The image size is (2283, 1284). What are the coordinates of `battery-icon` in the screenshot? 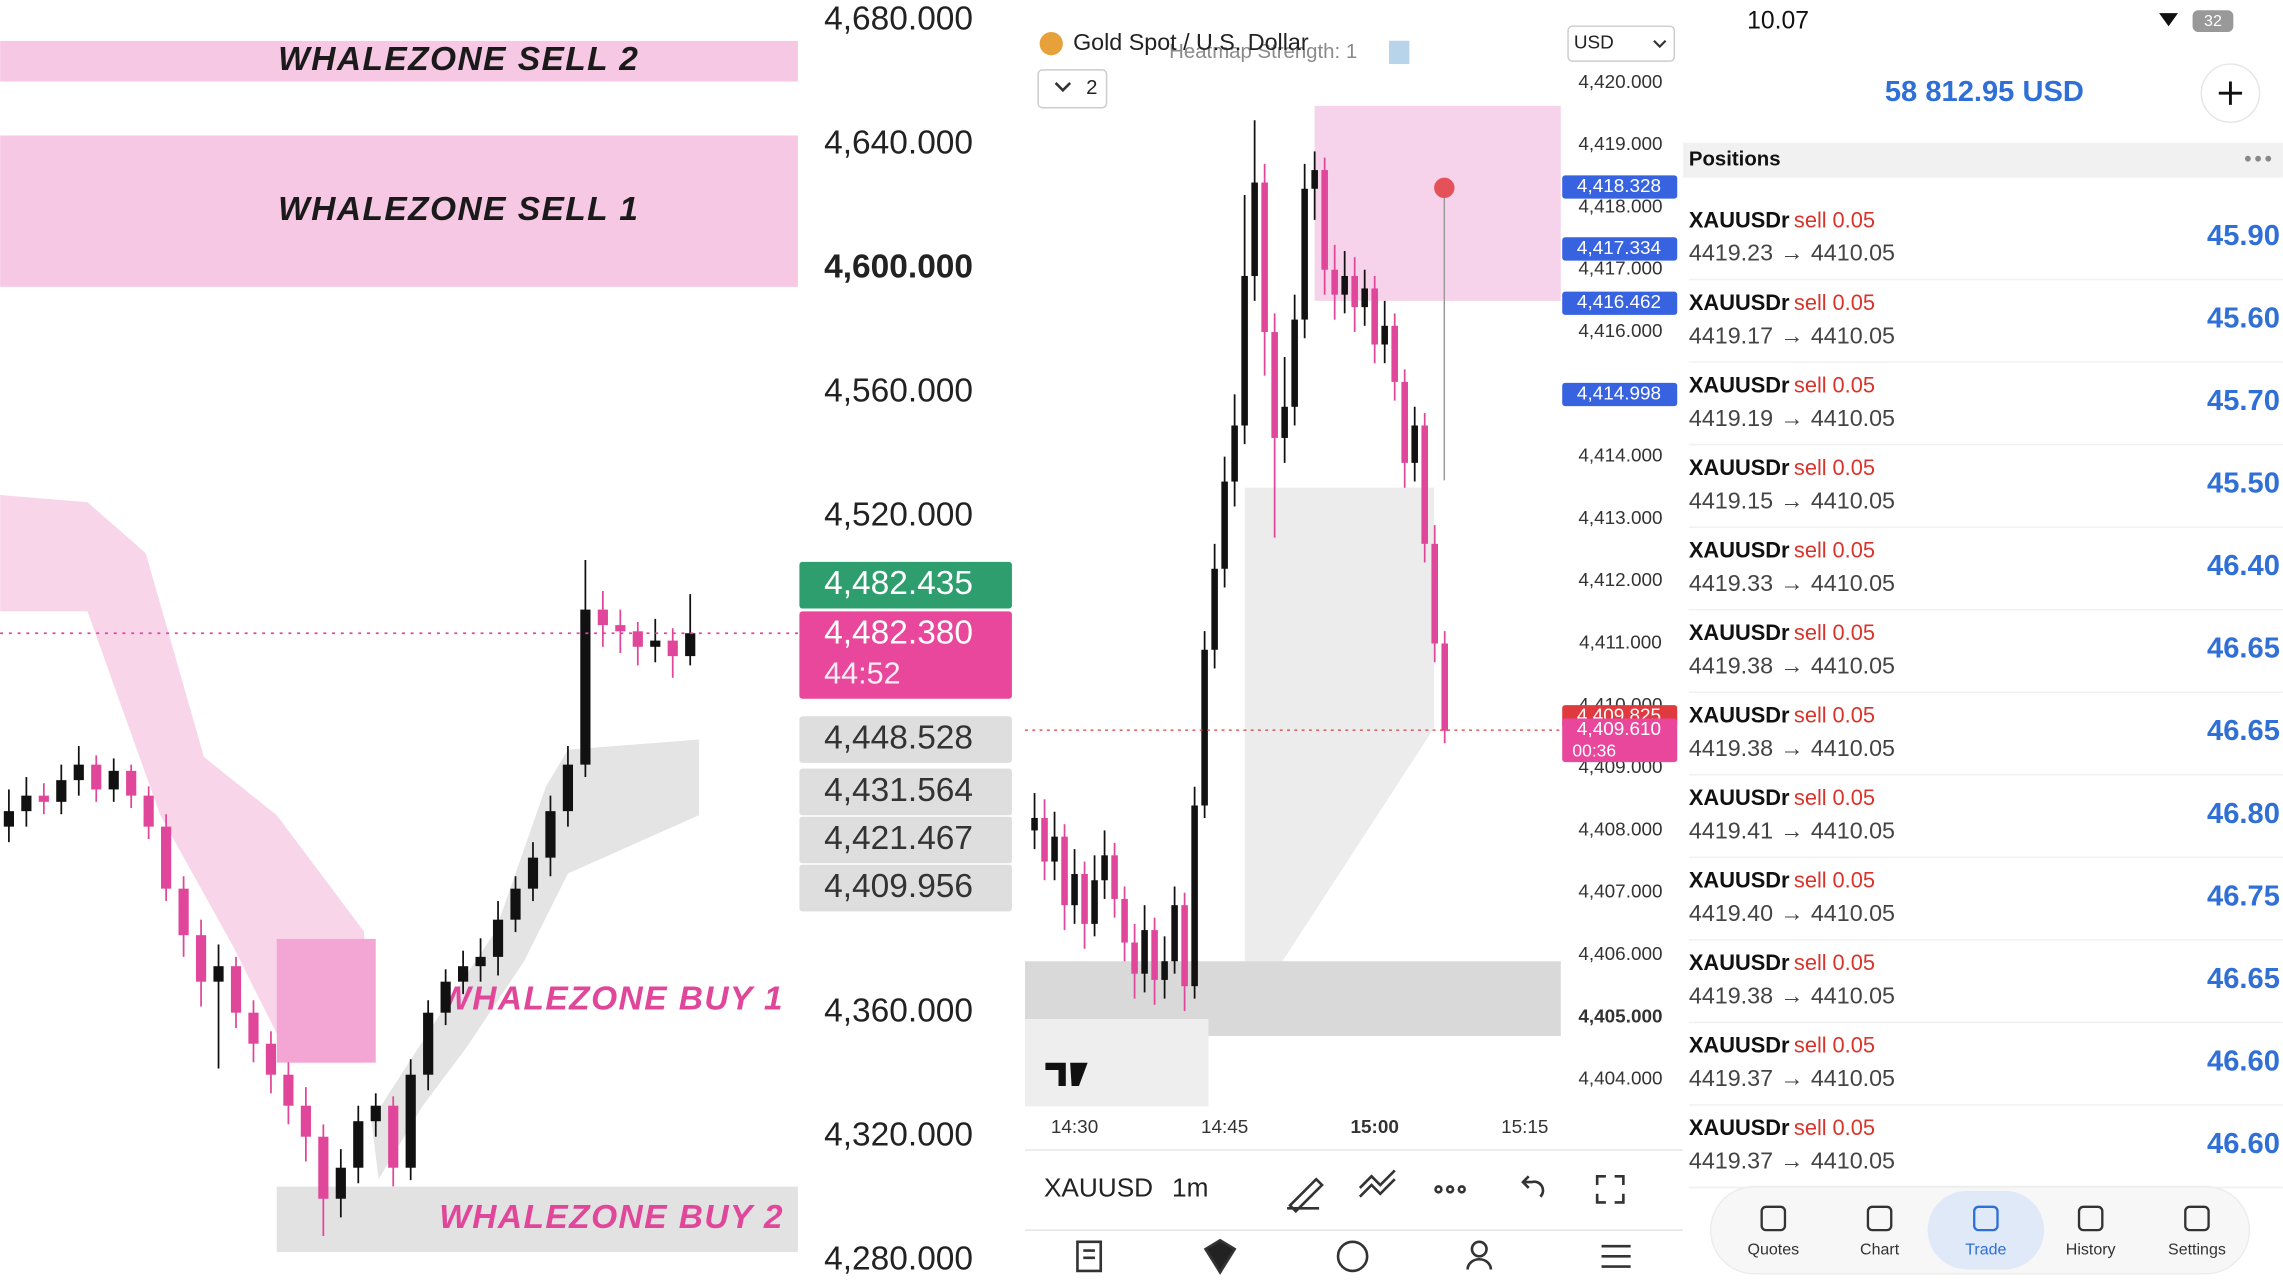 It's located at (2213, 21).